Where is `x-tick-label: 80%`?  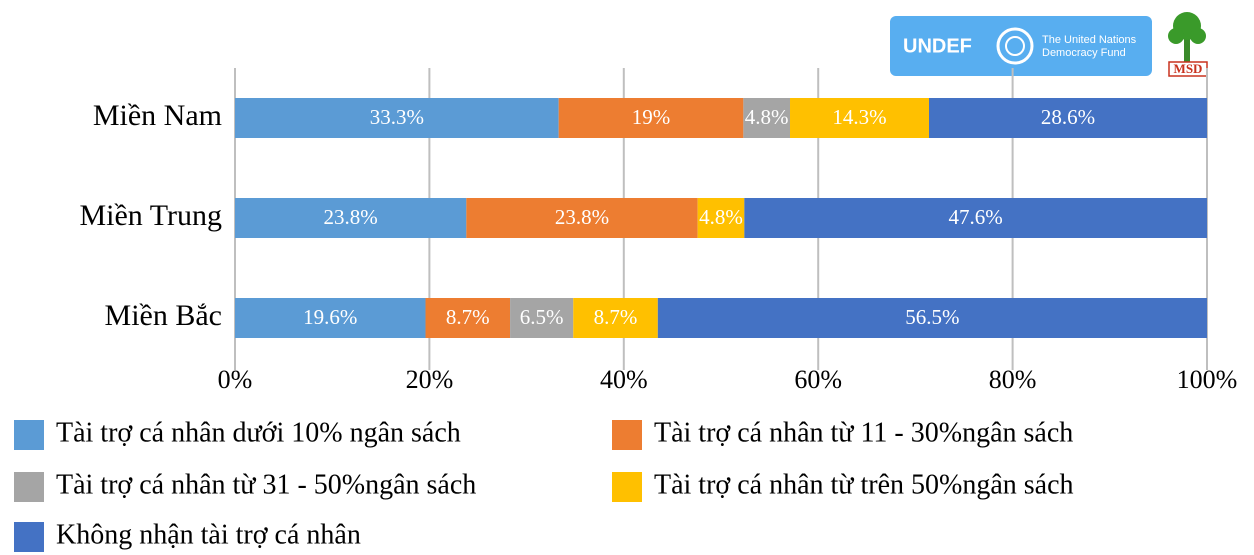 x-tick-label: 80% is located at coordinates (1013, 379).